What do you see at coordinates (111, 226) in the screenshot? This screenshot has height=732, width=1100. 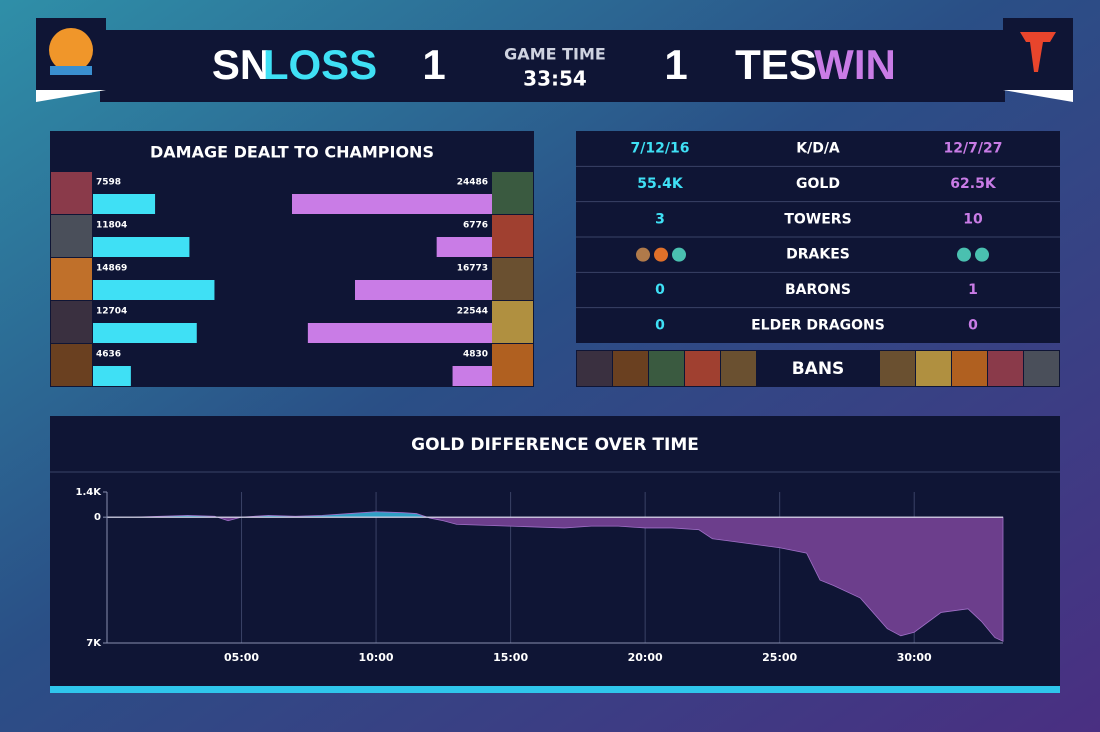 I see `damage-label: 11804` at bounding box center [111, 226].